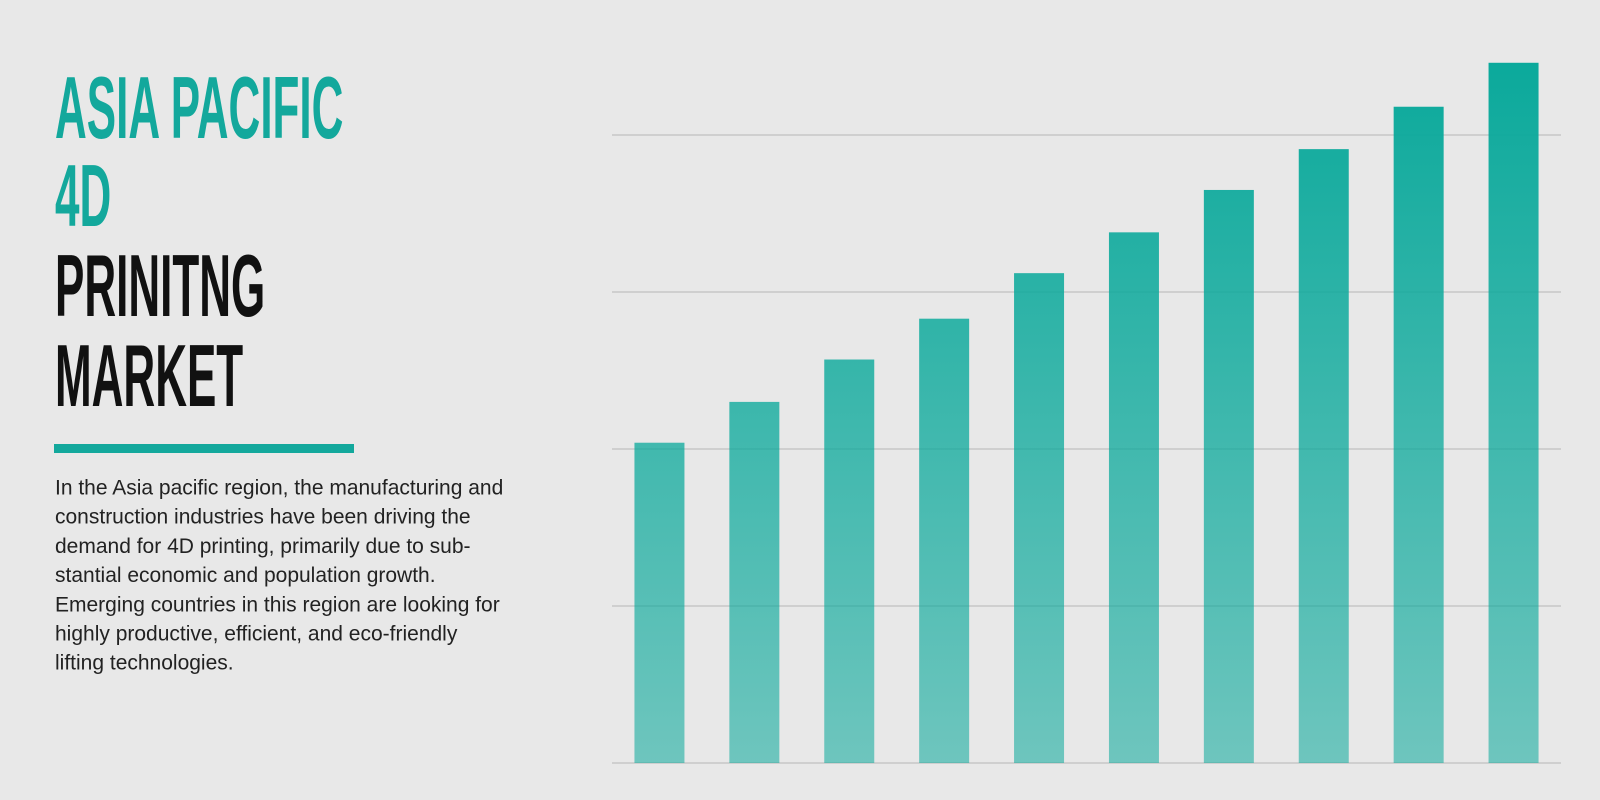 This screenshot has width=1600, height=800. What do you see at coordinates (245, 575) in the screenshot?
I see `description-line: stantial economic and population growth.` at bounding box center [245, 575].